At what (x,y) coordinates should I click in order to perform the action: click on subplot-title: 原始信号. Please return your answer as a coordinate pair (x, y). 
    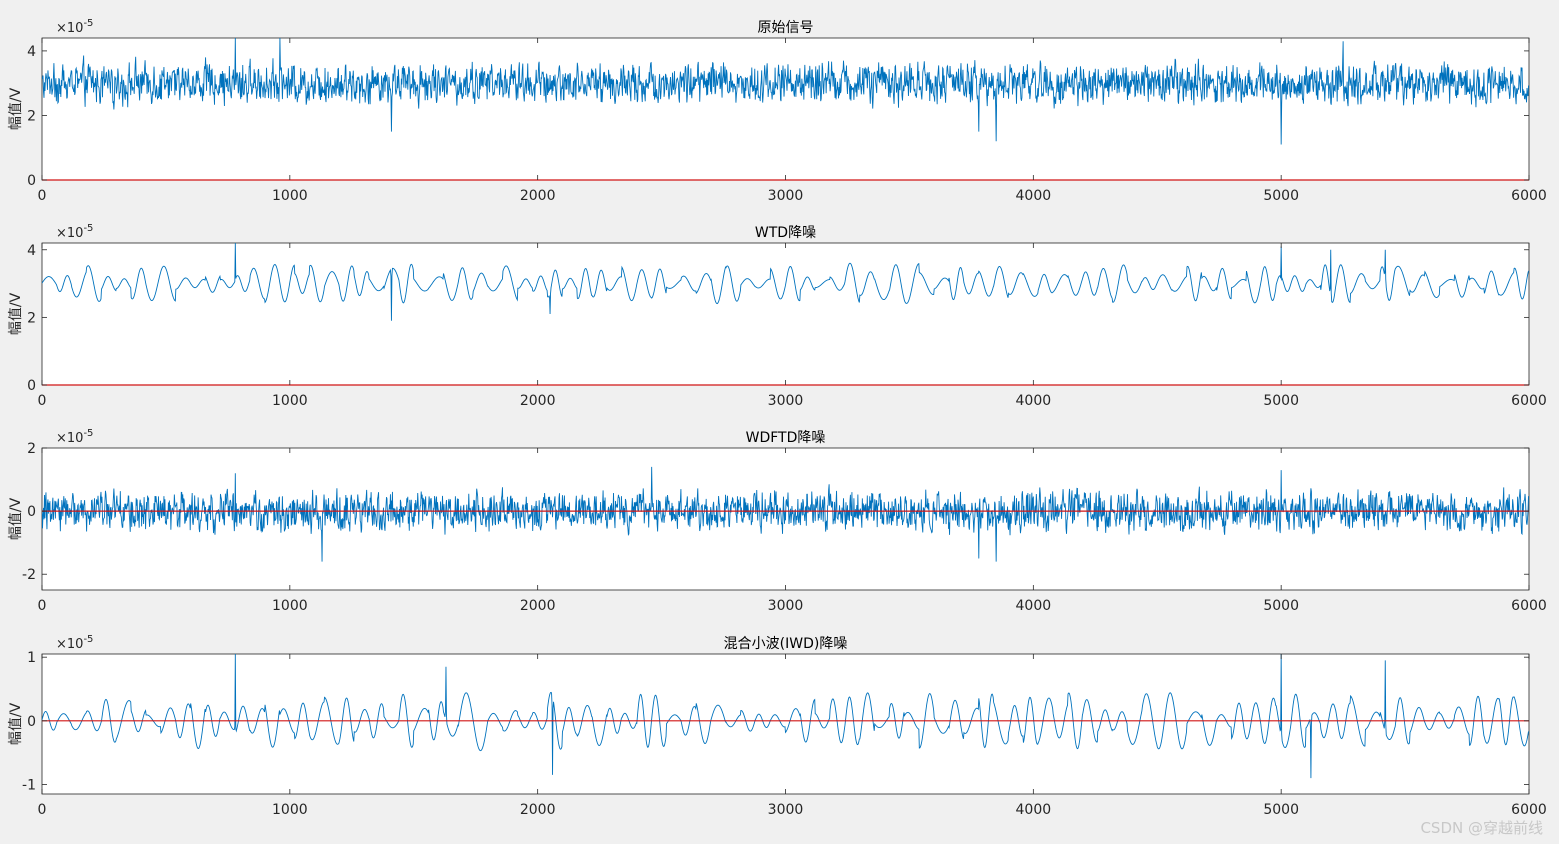
    Looking at the image, I should click on (786, 28).